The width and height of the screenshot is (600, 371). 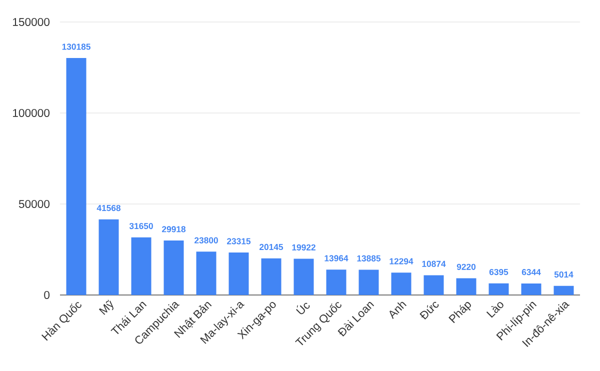 I want to click on data-label: 130185, so click(x=76, y=47).